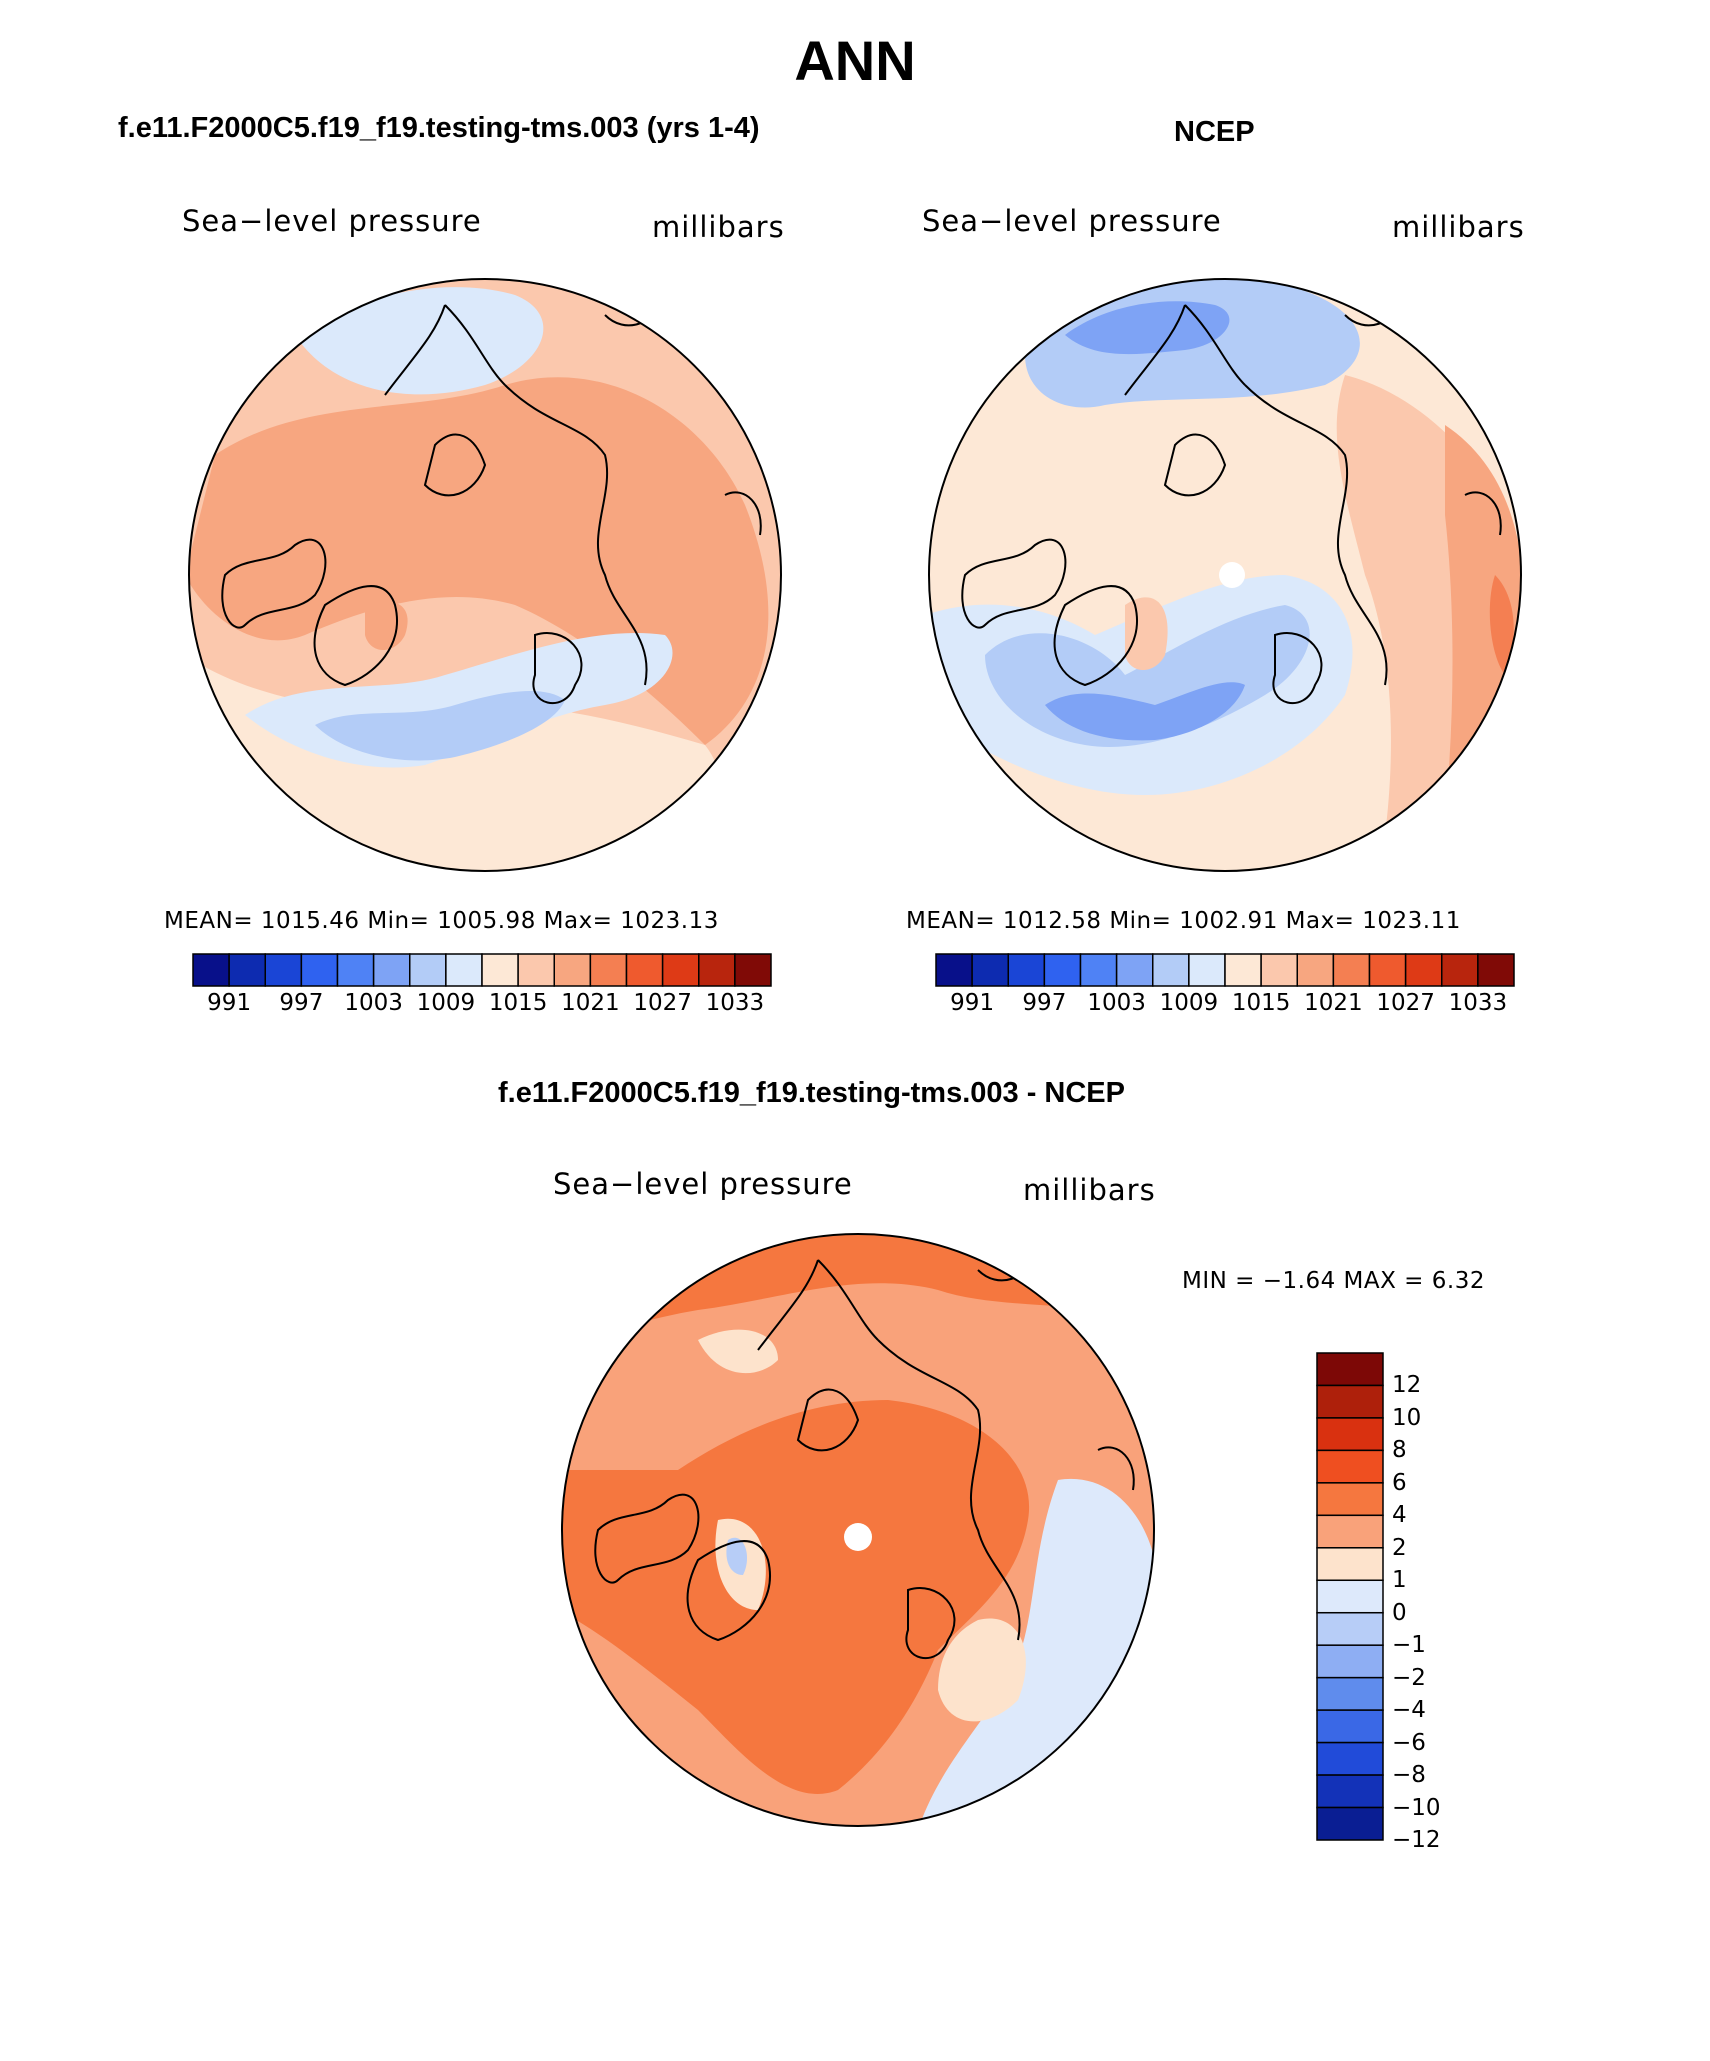 Image resolution: width=1710 pixels, height=2061 pixels. What do you see at coordinates (1409, 1775) in the screenshot?
I see `colorbar-tick-label: −8` at bounding box center [1409, 1775].